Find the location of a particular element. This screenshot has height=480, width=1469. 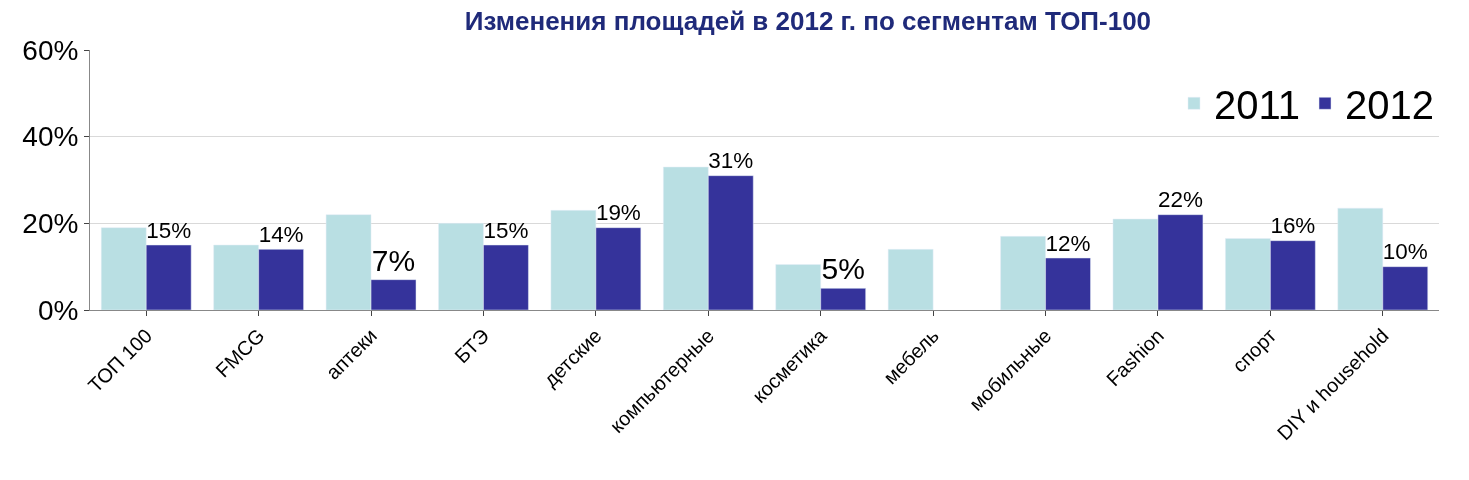

data-label: 14% is located at coordinates (281, 234).